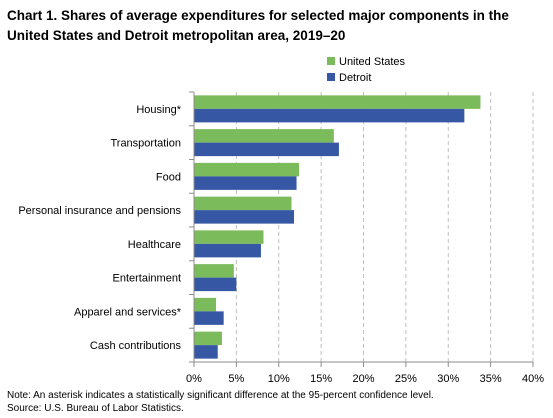  What do you see at coordinates (321, 379) in the screenshot?
I see `x-tick-label: 15%` at bounding box center [321, 379].